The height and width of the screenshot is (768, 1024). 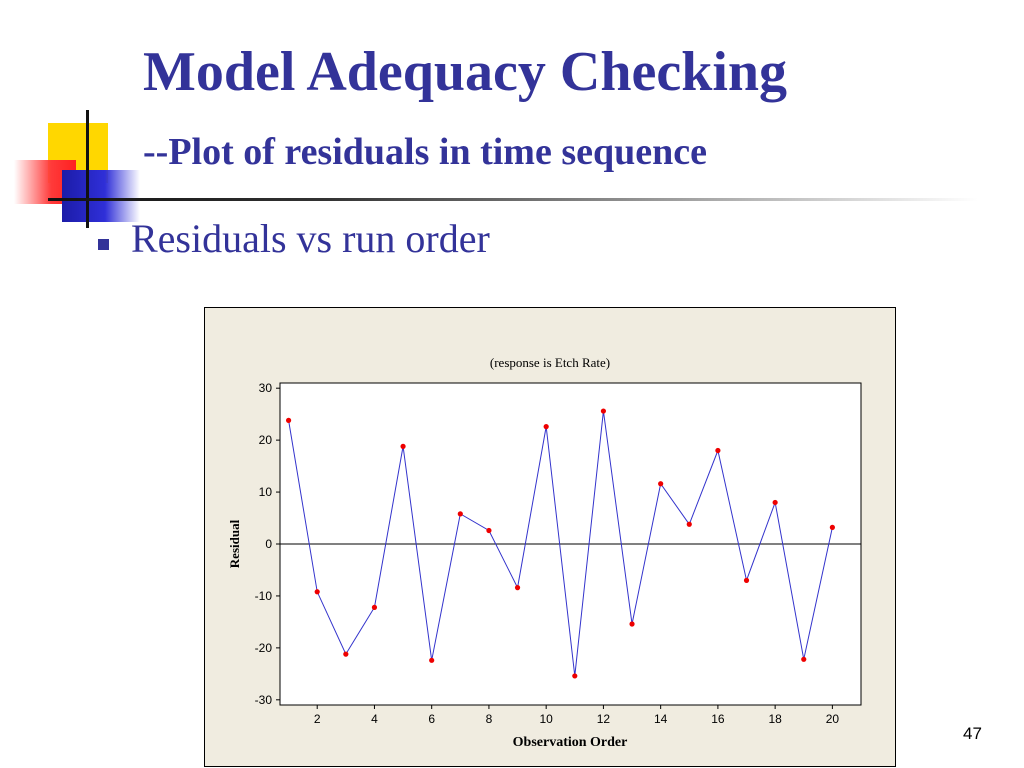 What do you see at coordinates (661, 719) in the screenshot?
I see `x-tick-label: 14` at bounding box center [661, 719].